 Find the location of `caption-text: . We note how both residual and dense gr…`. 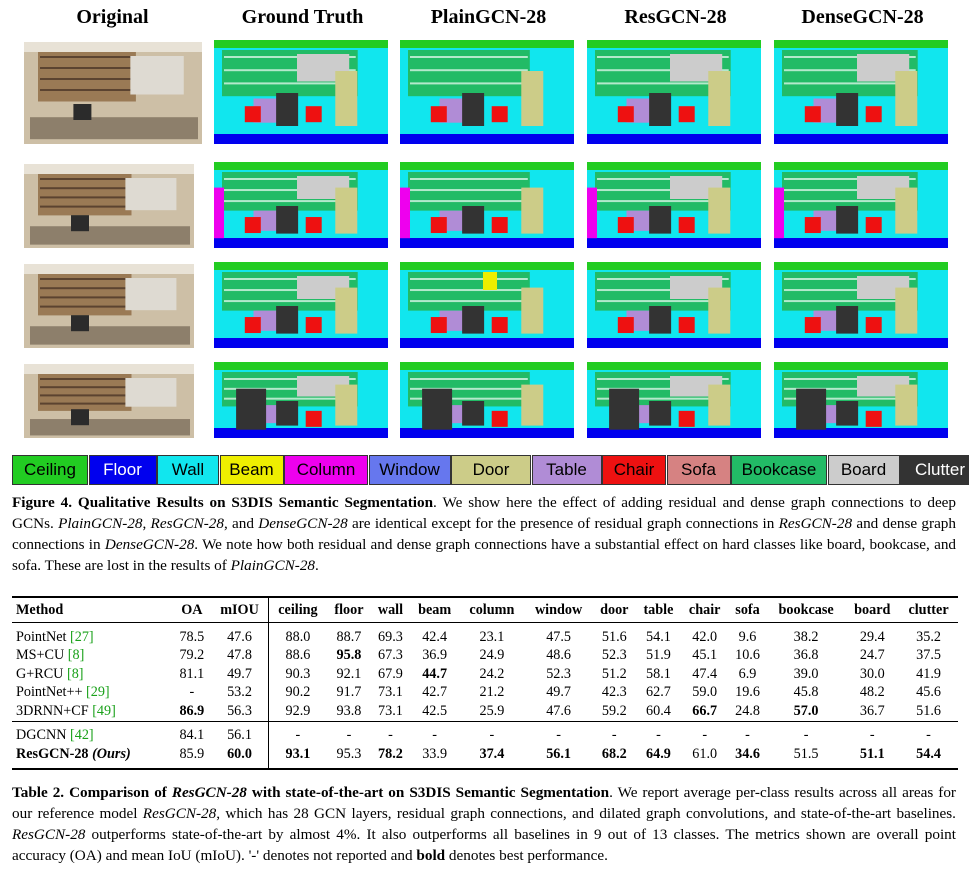

caption-text: . We note how both residual and dense gr… is located at coordinates (484, 555).